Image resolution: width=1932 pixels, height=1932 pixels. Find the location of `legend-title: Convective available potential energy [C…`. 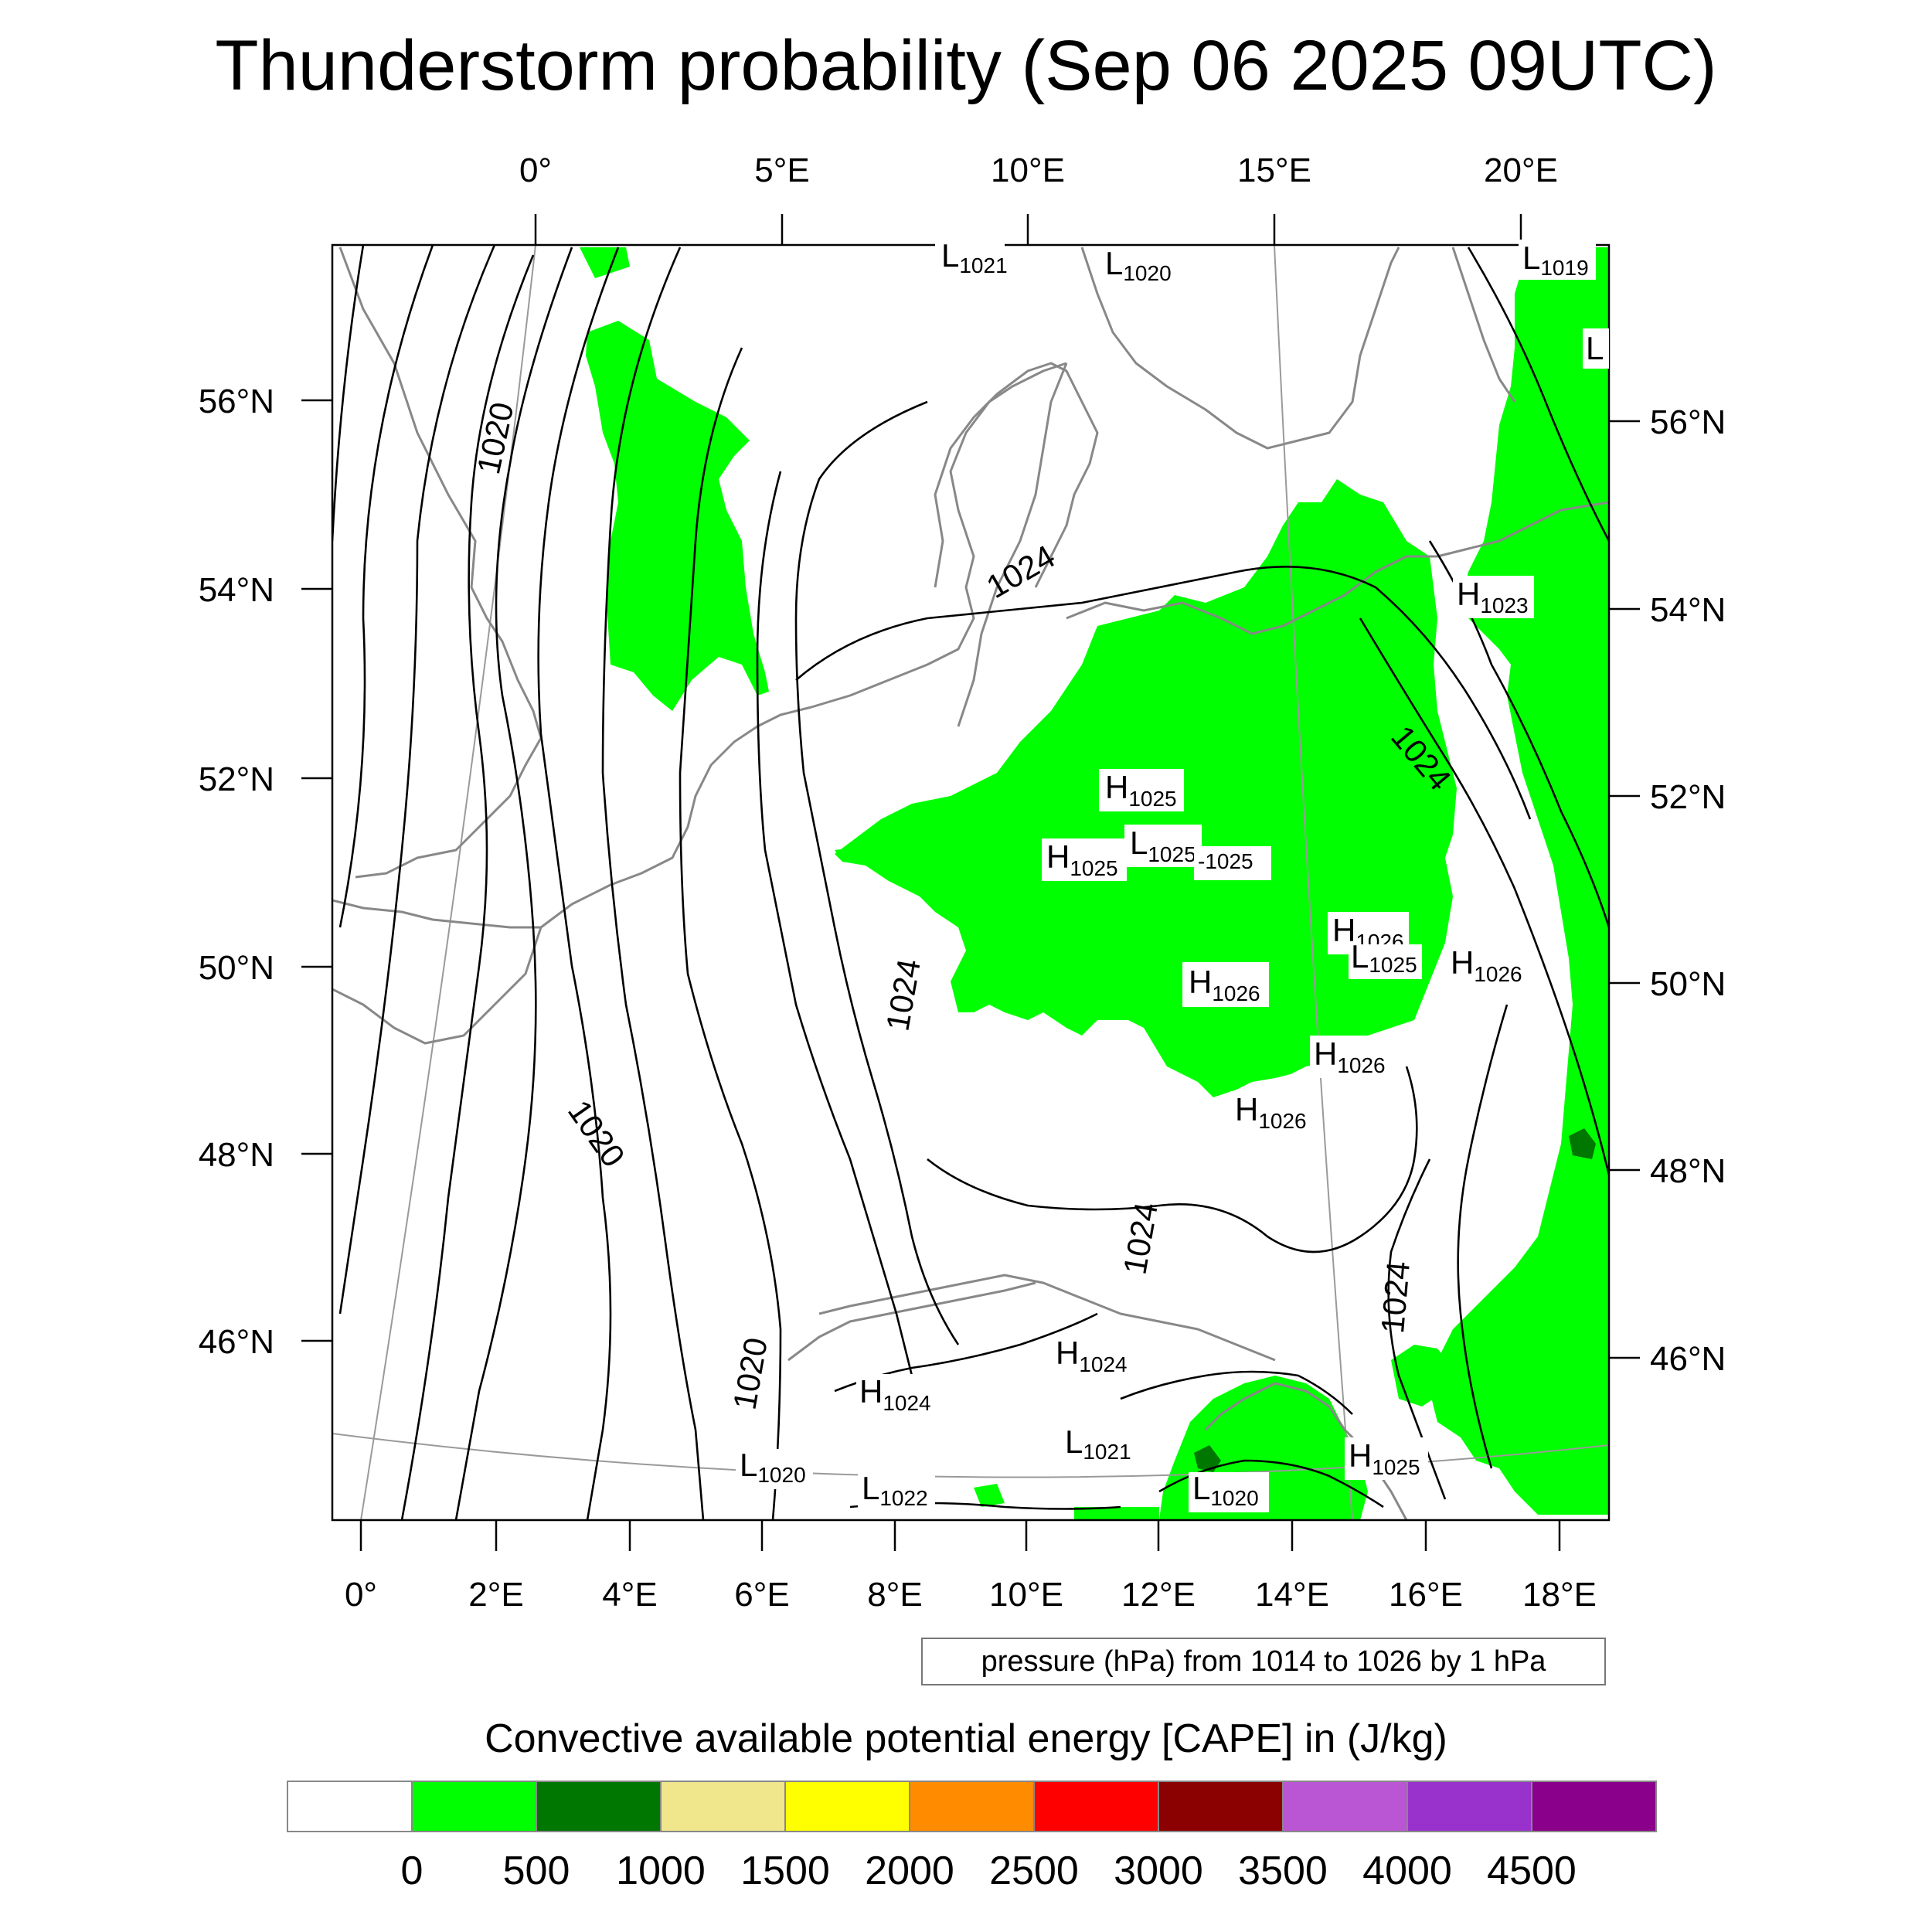

legend-title: Convective available potential energy [C… is located at coordinates (966, 1739).